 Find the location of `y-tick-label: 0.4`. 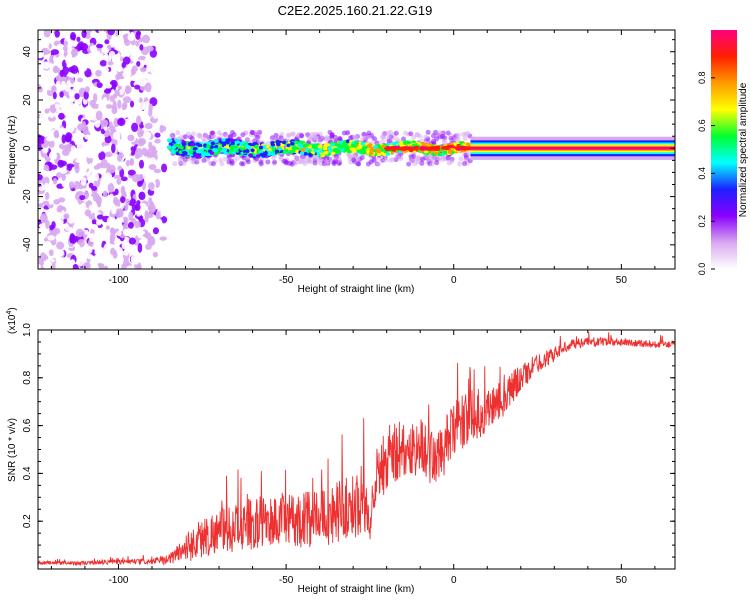

y-tick-label: 0.4 is located at coordinates (27, 473).